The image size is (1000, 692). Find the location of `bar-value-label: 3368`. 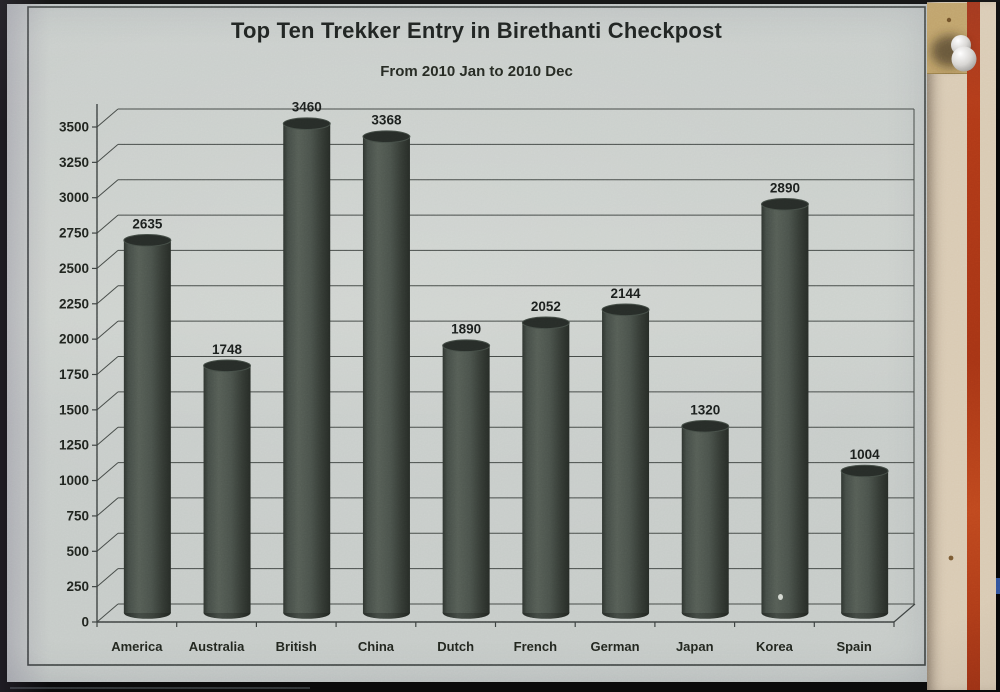

bar-value-label: 3368 is located at coordinates (386, 120).